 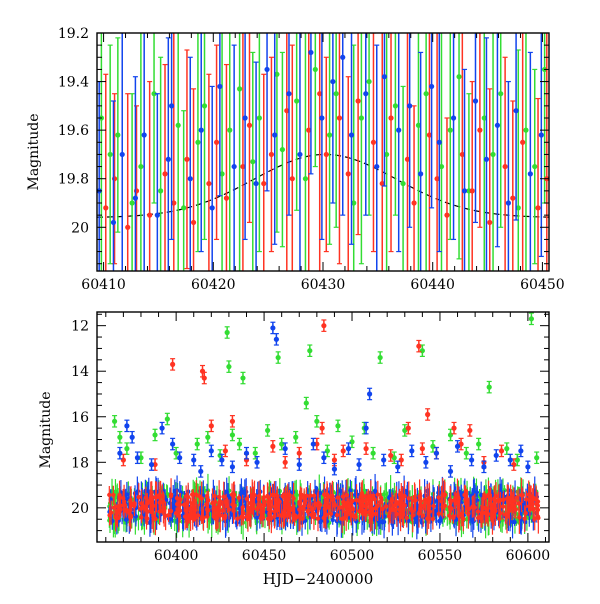 What do you see at coordinates (80, 327) in the screenshot?
I see `bottom-y-tick-label: 12` at bounding box center [80, 327].